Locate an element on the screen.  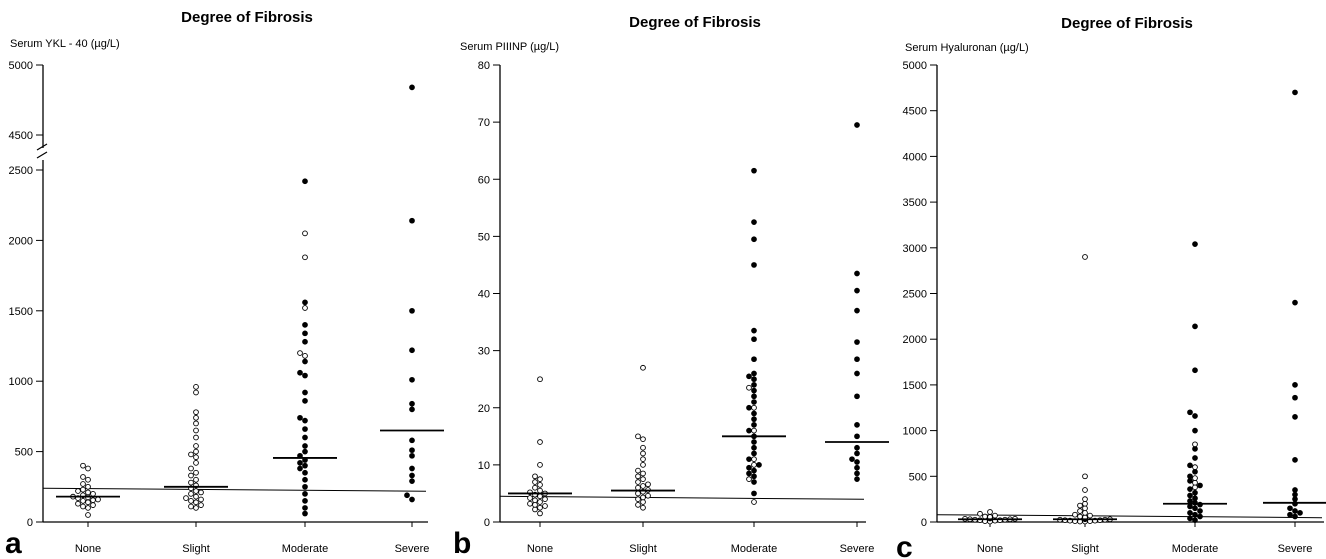
y-tick-label: 4000 is located at coordinates (915, 157).